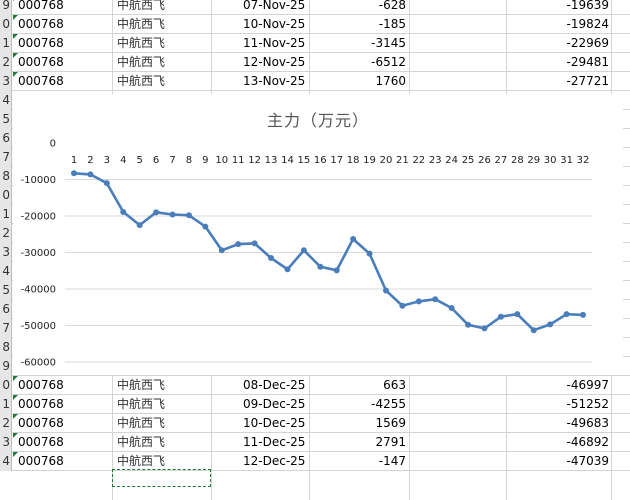 The width and height of the screenshot is (630, 500). Describe the element at coordinates (161, 478) in the screenshot. I see `active-cell-selection` at that location.